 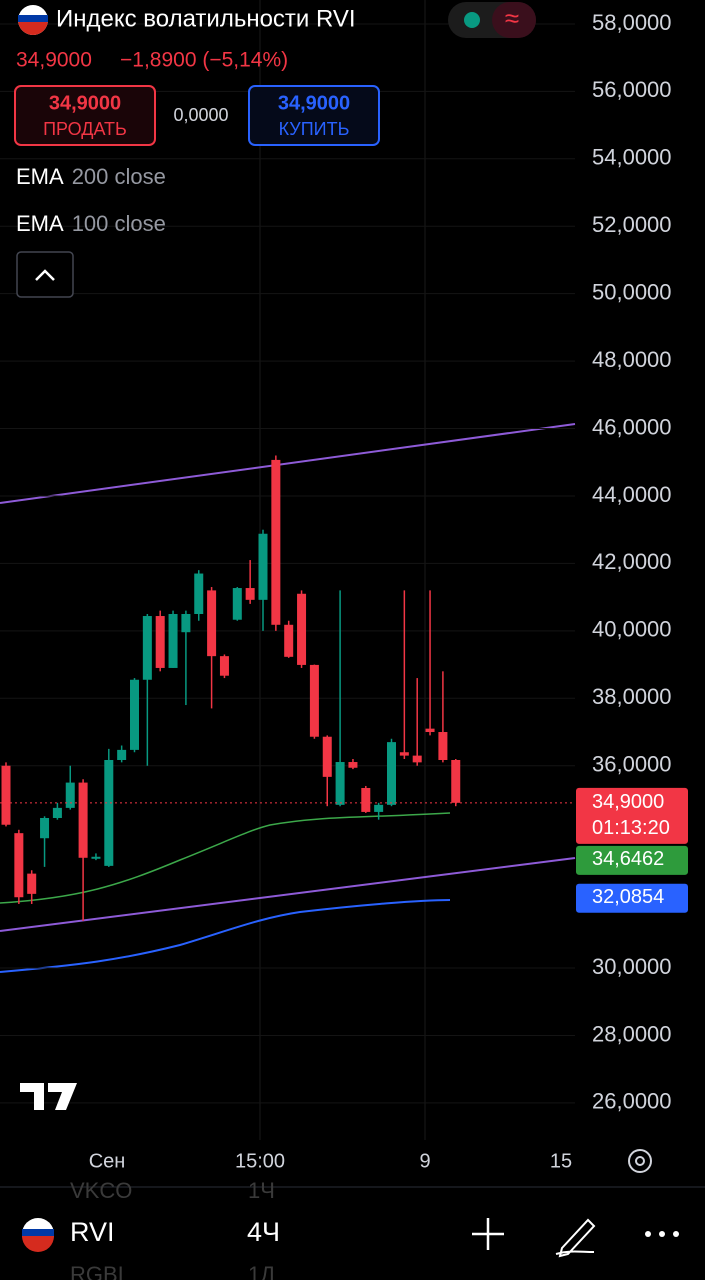 I want to click on status-icon: ≈, so click(x=512, y=18).